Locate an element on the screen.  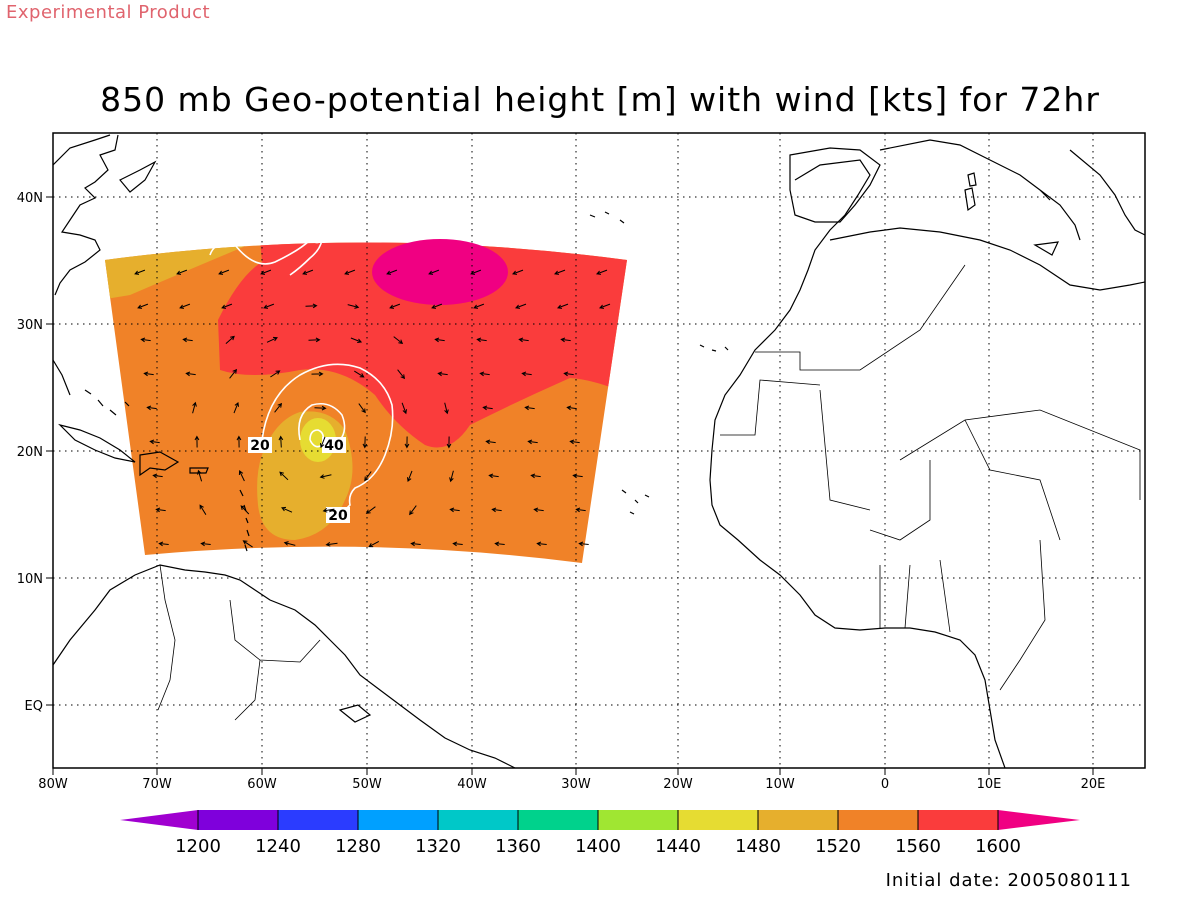
contour-40-storm is located at coordinates (322, 421).